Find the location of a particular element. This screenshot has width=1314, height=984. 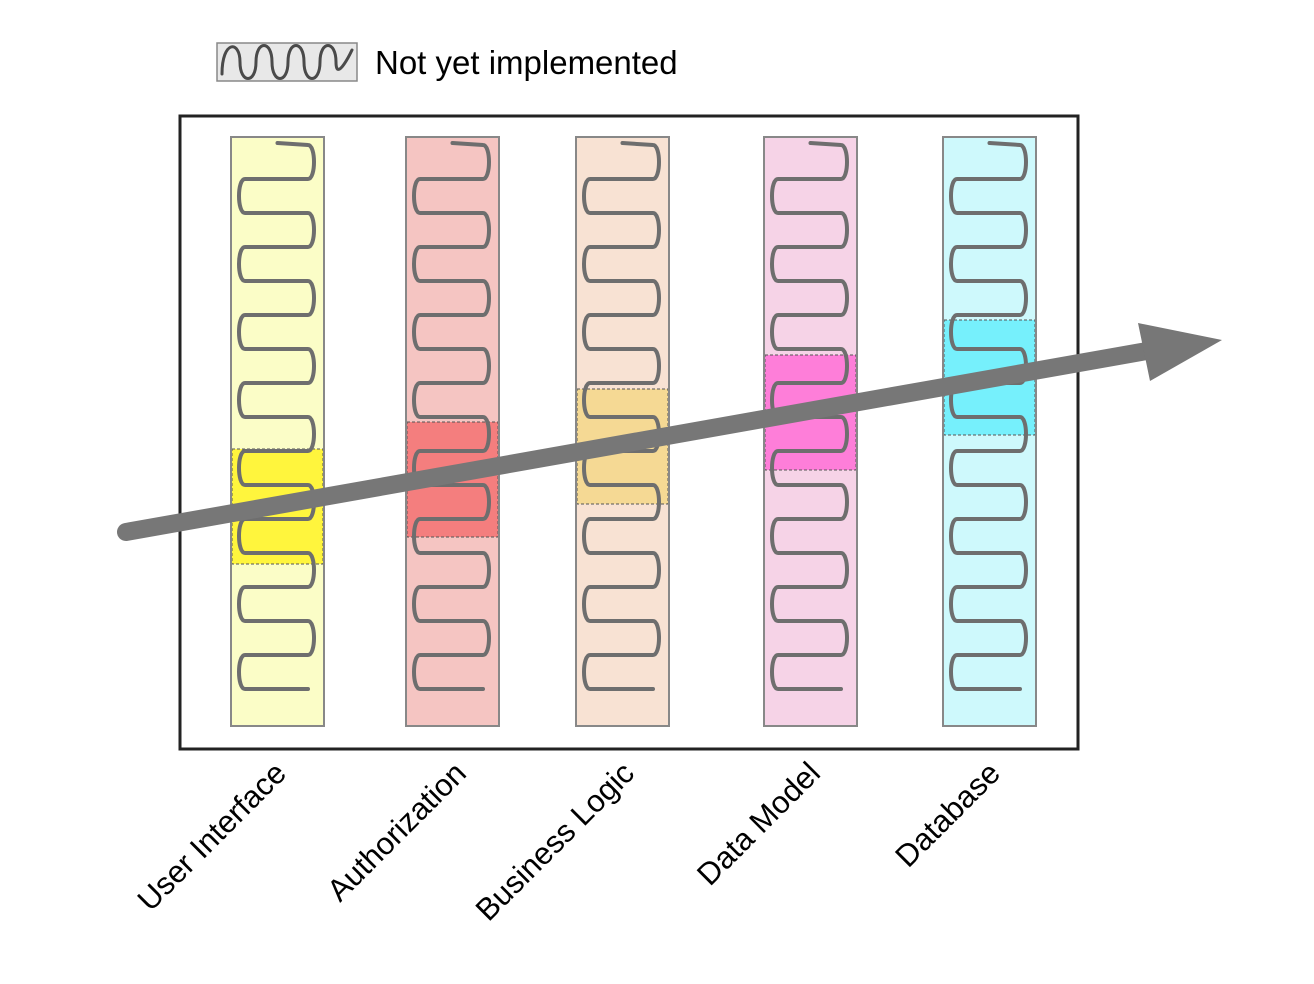

layer-label-business-logic: Business Logic is located at coordinates (555, 841).